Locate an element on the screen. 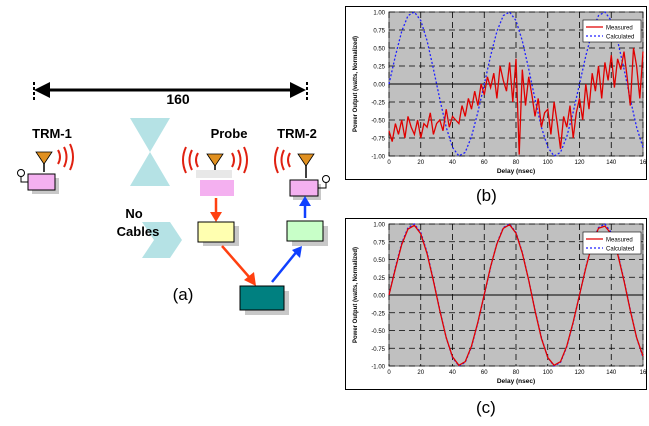 The width and height of the screenshot is (649, 426). probe-highlight is located at coordinates (214, 174).